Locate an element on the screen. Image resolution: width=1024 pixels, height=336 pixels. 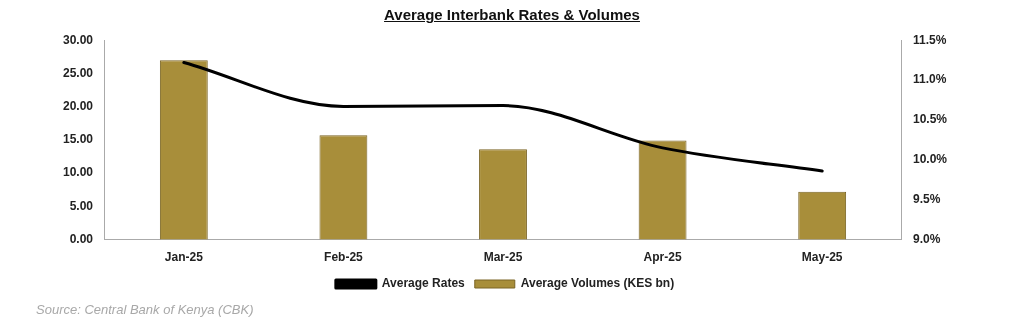
y2-tick-label: 10.0% is located at coordinates (930, 159).